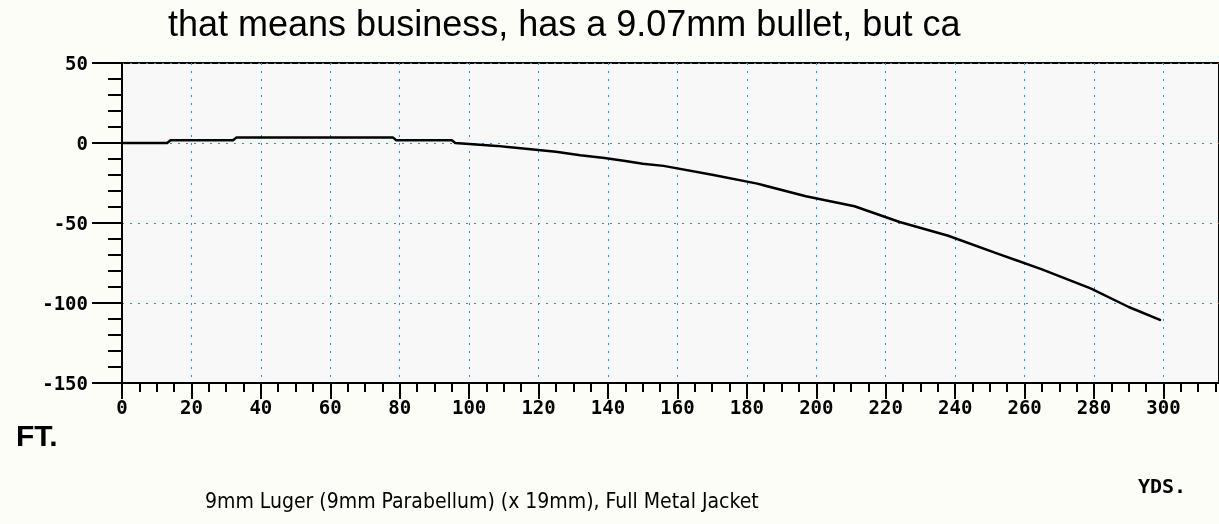 This screenshot has height=524, width=1219. What do you see at coordinates (747, 406) in the screenshot?
I see `x-tick-label: 180` at bounding box center [747, 406].